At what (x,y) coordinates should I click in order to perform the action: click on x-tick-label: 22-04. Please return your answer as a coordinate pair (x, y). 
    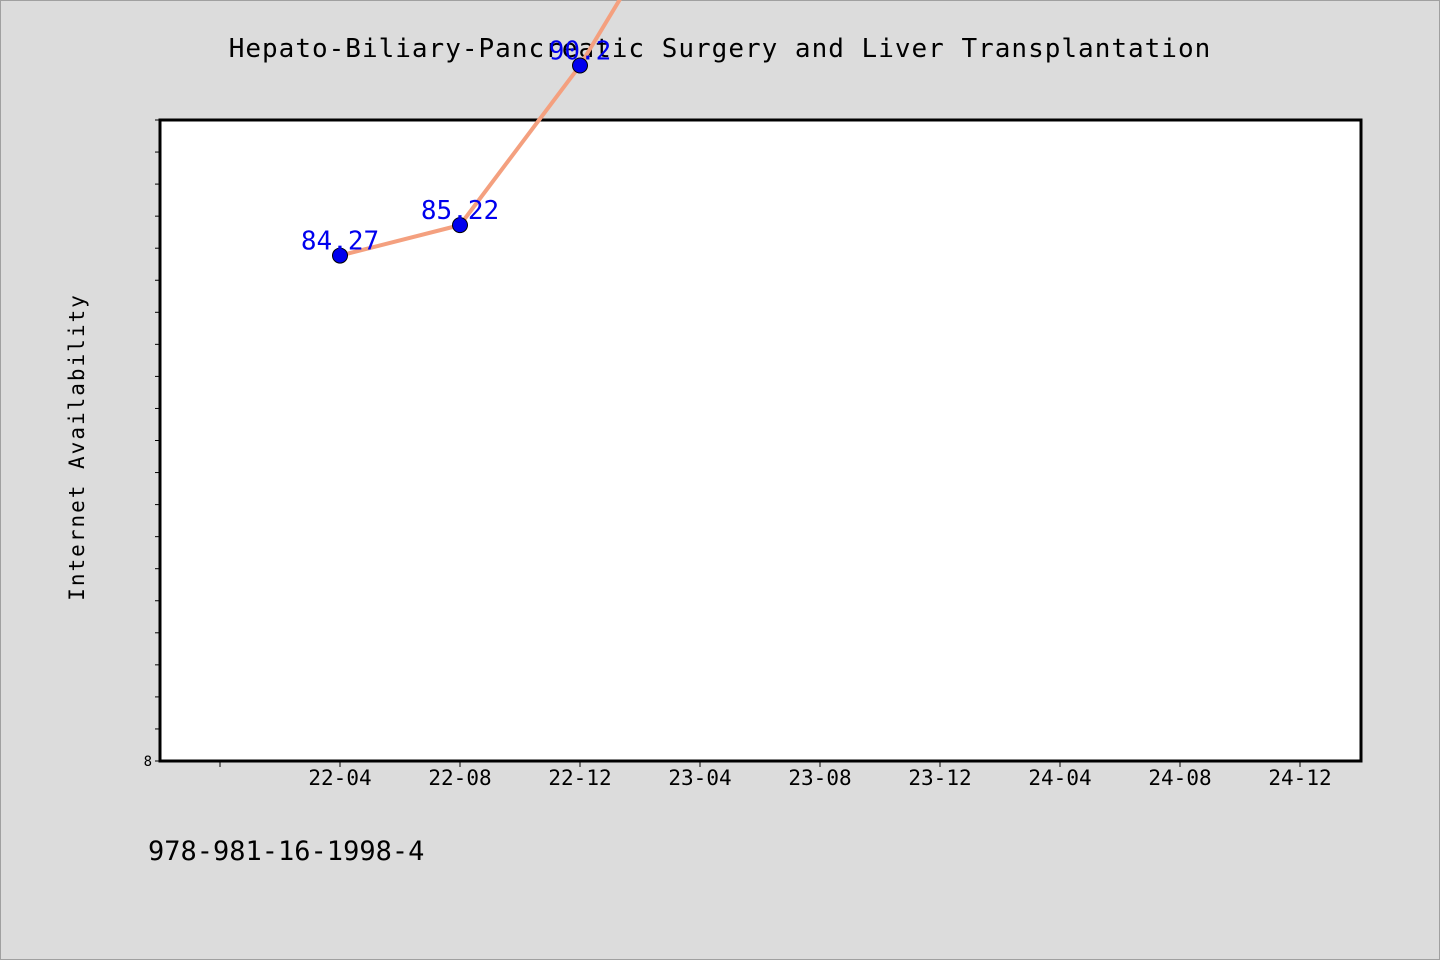
    Looking at the image, I should click on (339, 778).